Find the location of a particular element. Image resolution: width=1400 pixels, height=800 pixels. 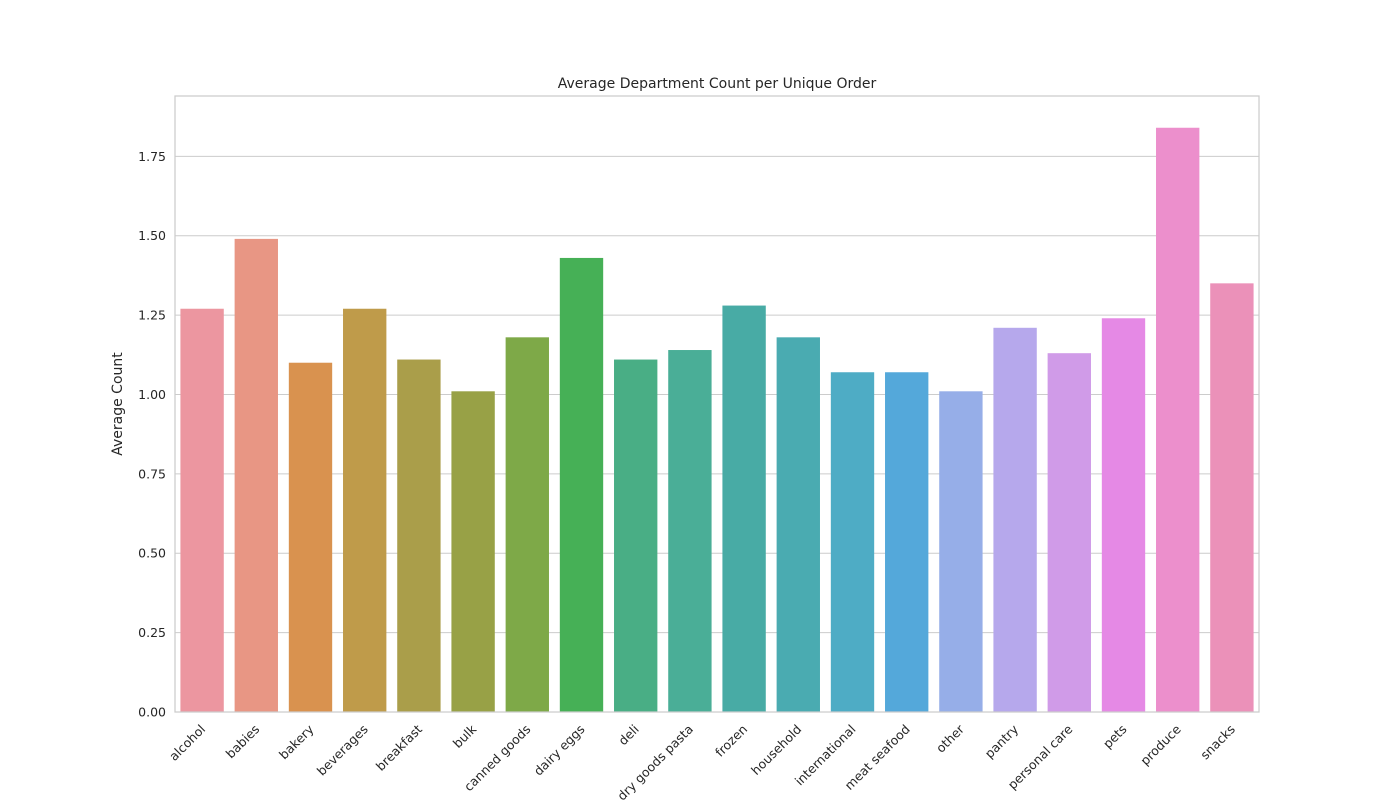

x-tick-label: deli is located at coordinates (628, 735).